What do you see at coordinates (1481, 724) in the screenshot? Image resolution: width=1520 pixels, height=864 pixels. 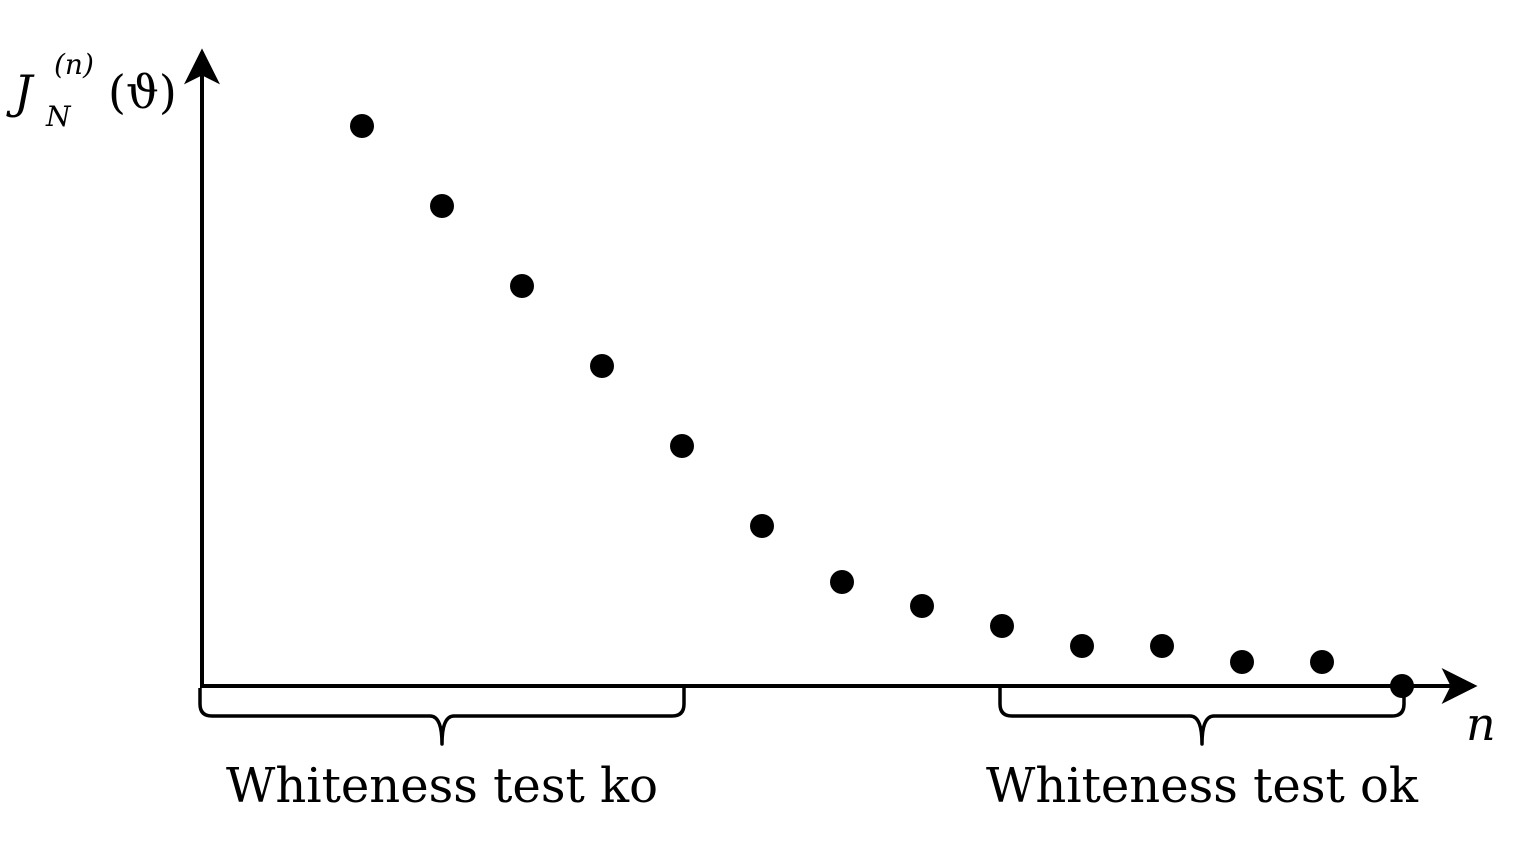 I see `x-axis-label: n` at bounding box center [1481, 724].